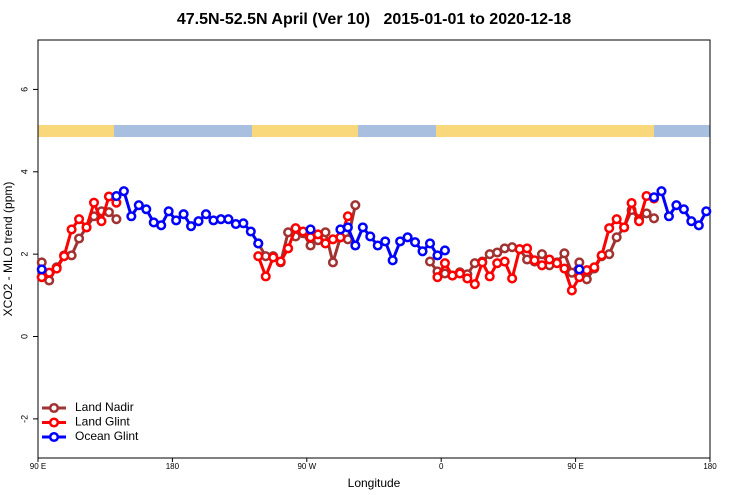 The width and height of the screenshot is (750, 500). Describe the element at coordinates (102, 422) in the screenshot. I see `legend-label: Land Glint` at that location.